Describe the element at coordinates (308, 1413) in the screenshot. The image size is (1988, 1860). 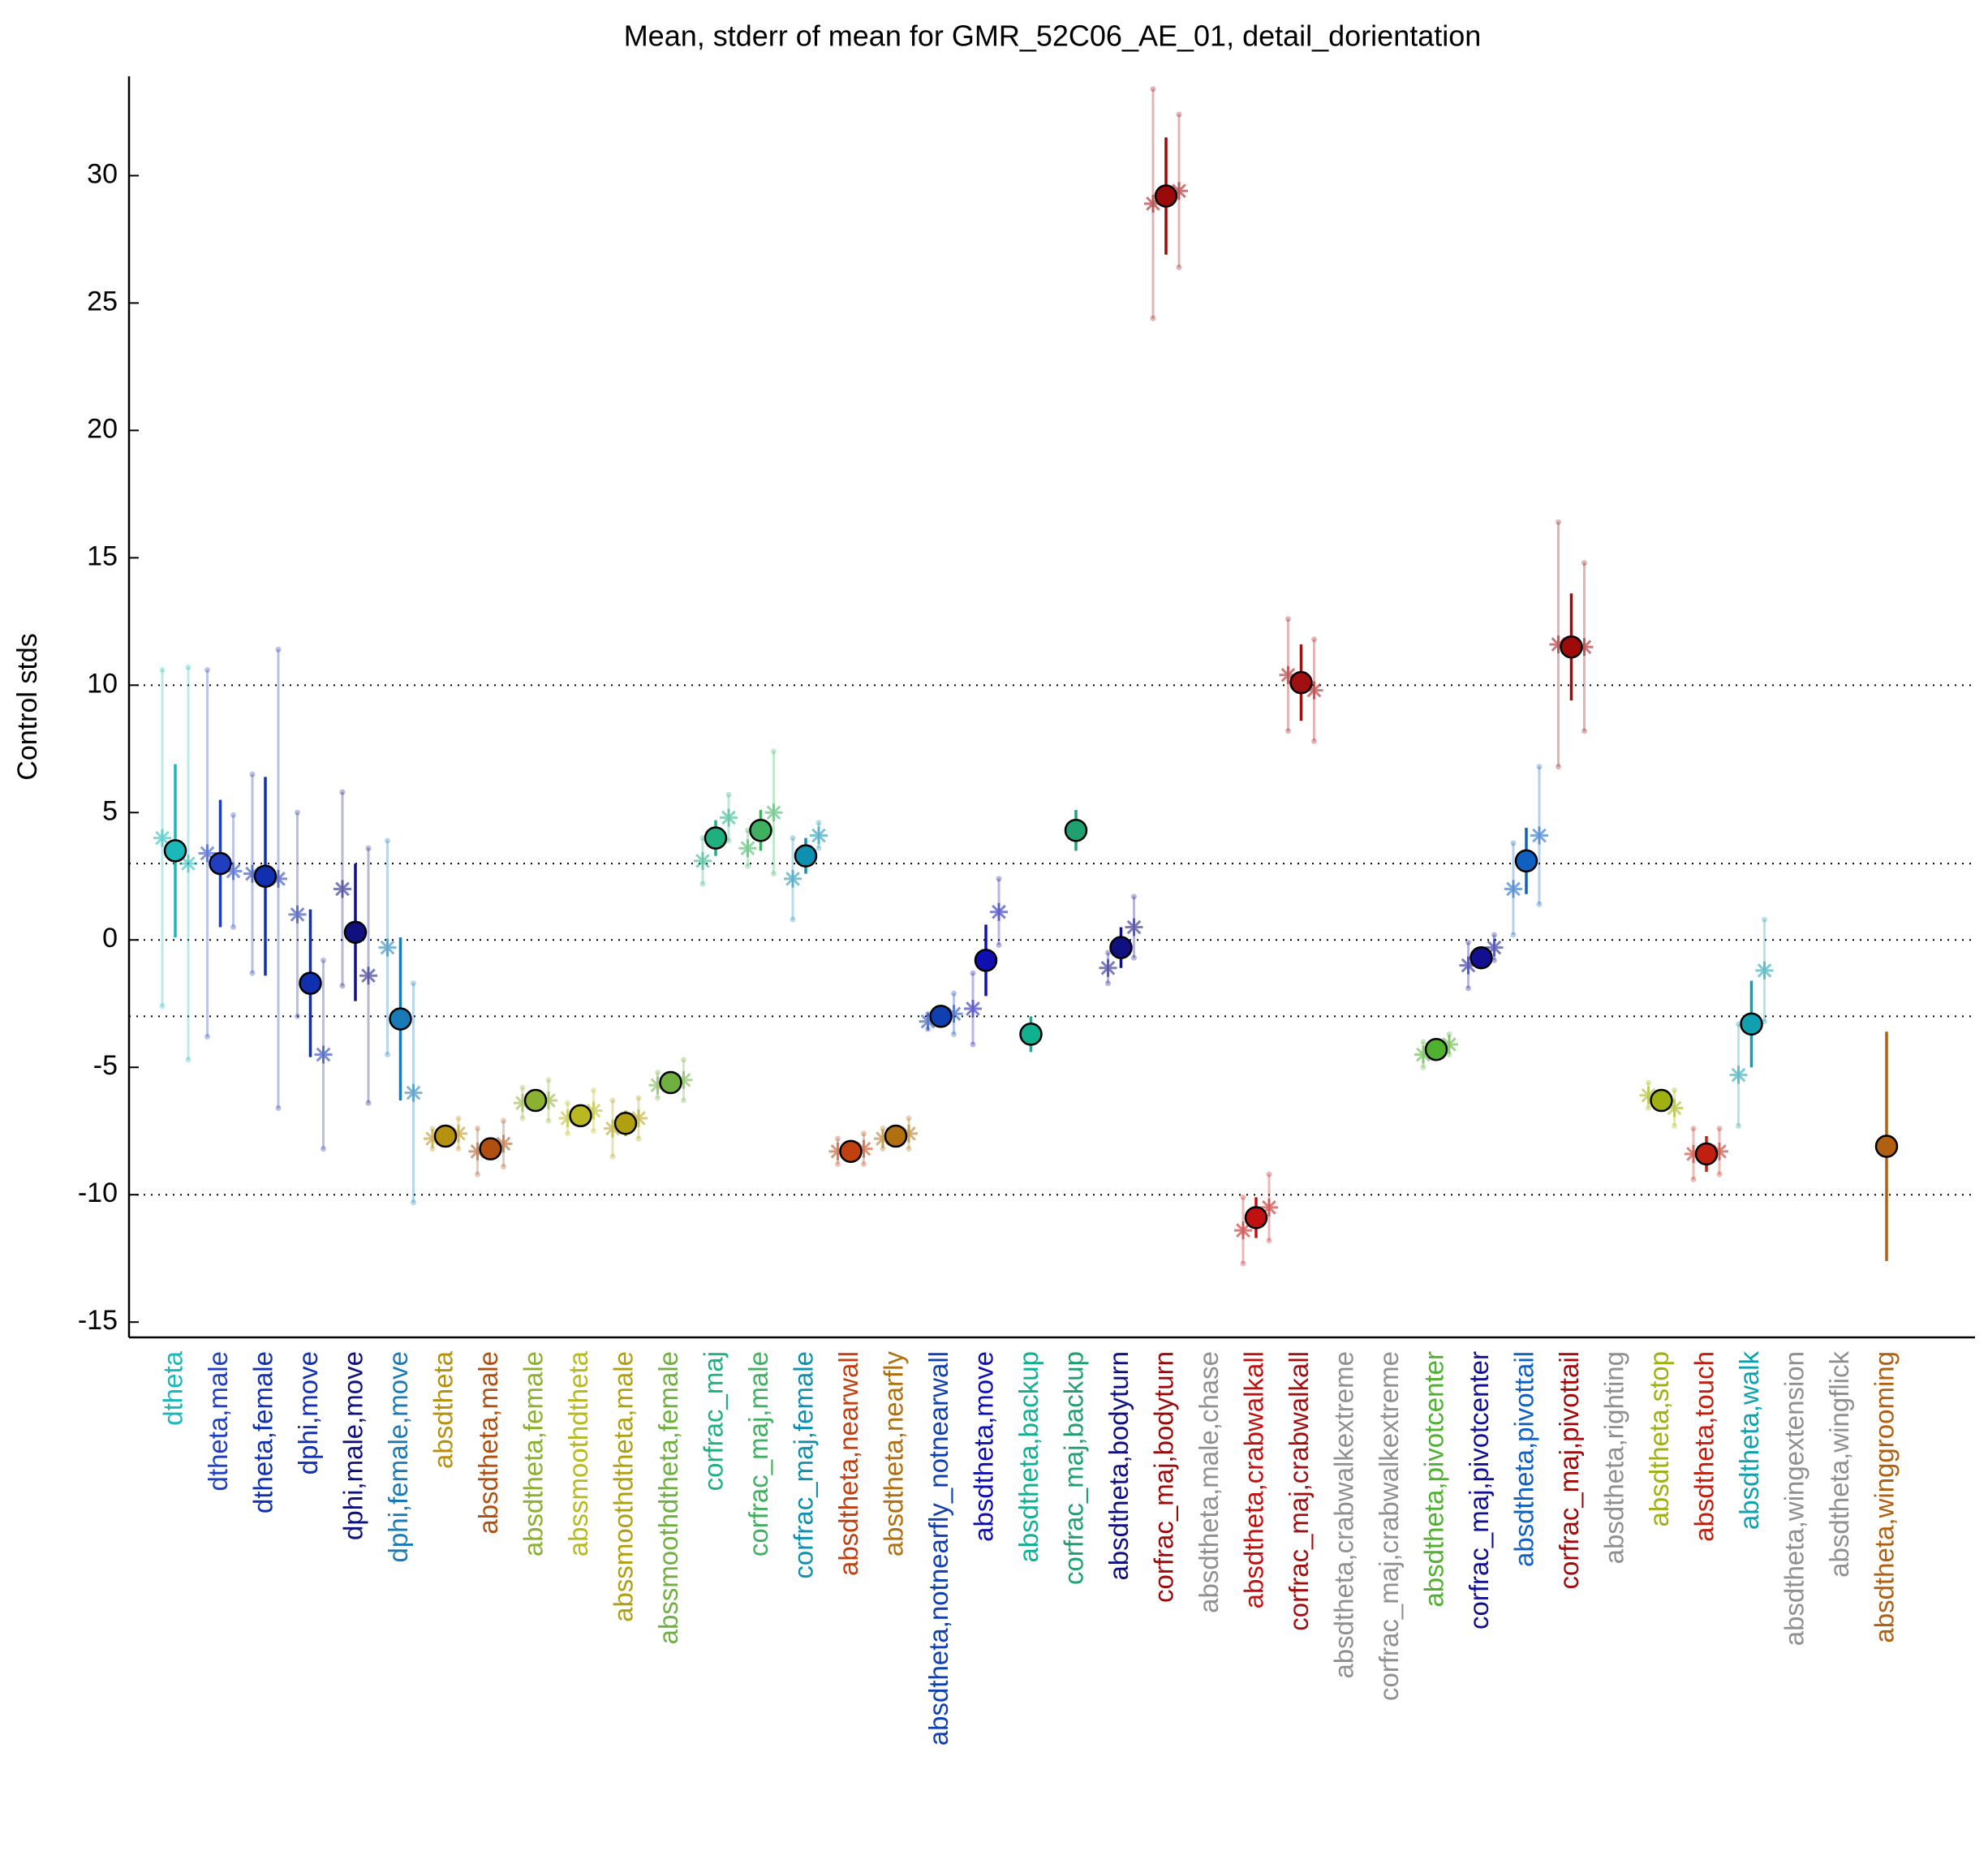
I see `x-tick-label: dphi,move` at that location.